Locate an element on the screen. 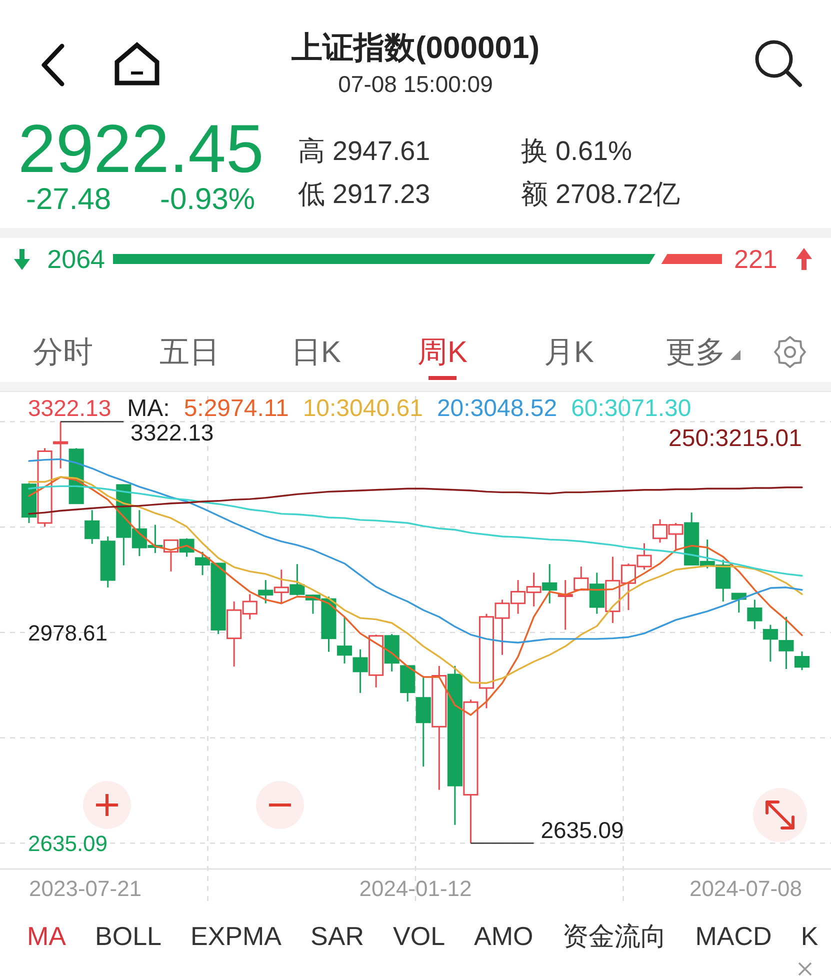 The width and height of the screenshot is (831, 976). text: 2064 is located at coordinates (76, 259).